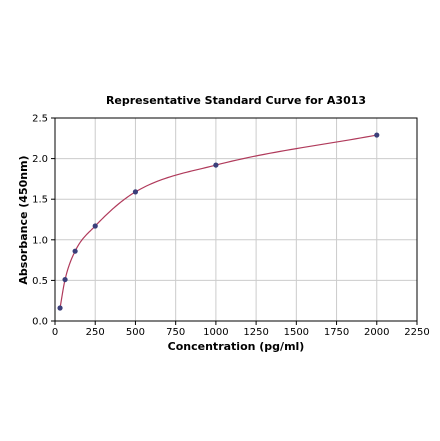  Describe the element at coordinates (40, 159) in the screenshot. I see `y-tick-label: 2.0` at that location.